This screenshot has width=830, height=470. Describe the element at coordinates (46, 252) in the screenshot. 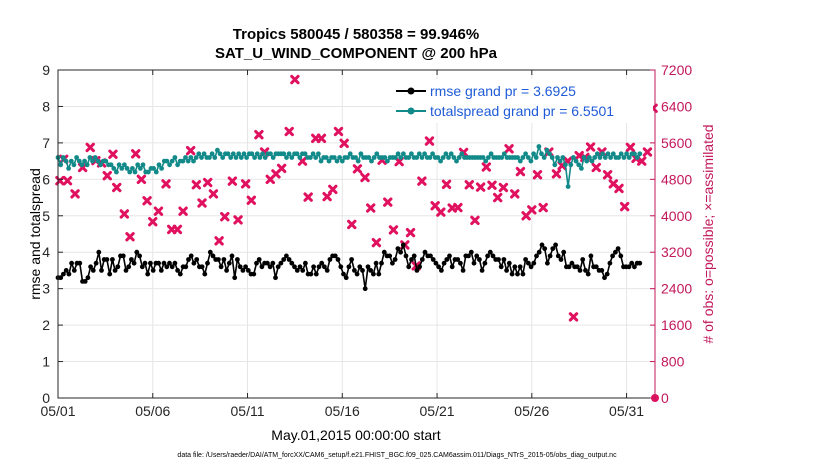

I see `y-tick-label: 4` at that location.